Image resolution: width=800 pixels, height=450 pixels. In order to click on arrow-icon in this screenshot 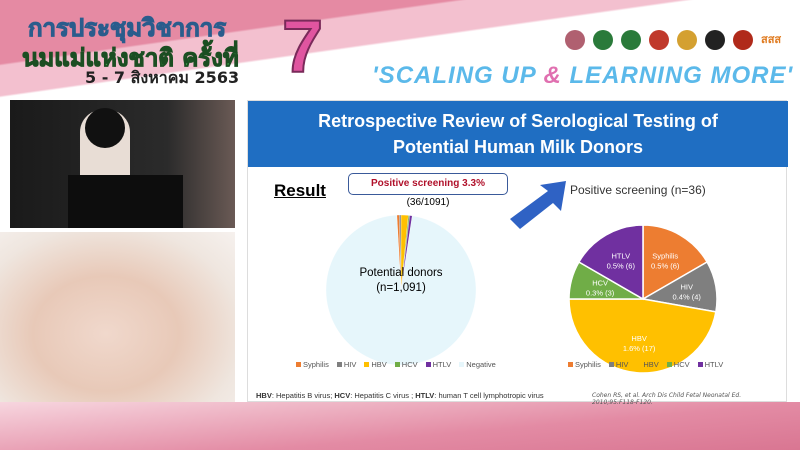, I will do `click(538, 205)`.